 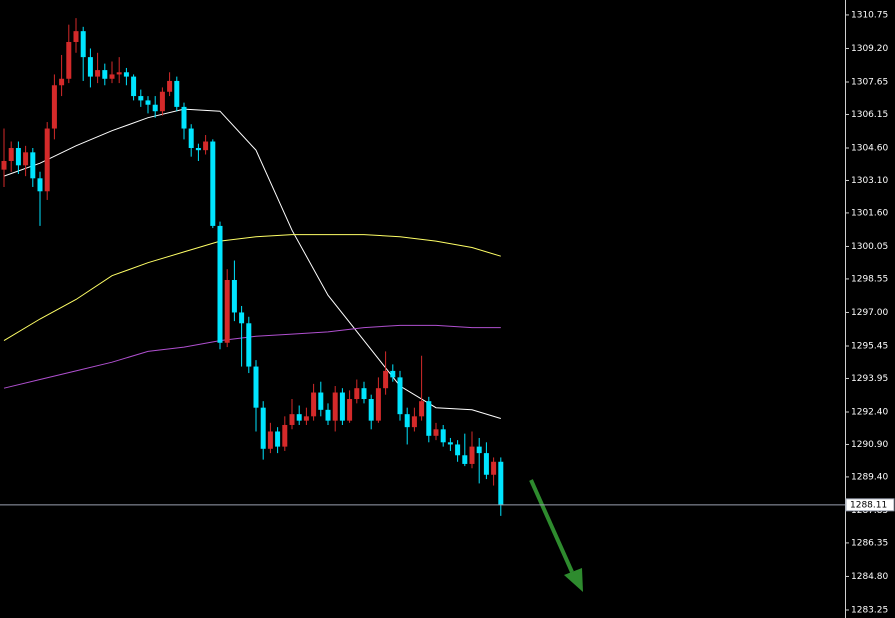 I want to click on arrow-head, so click(x=573, y=580).